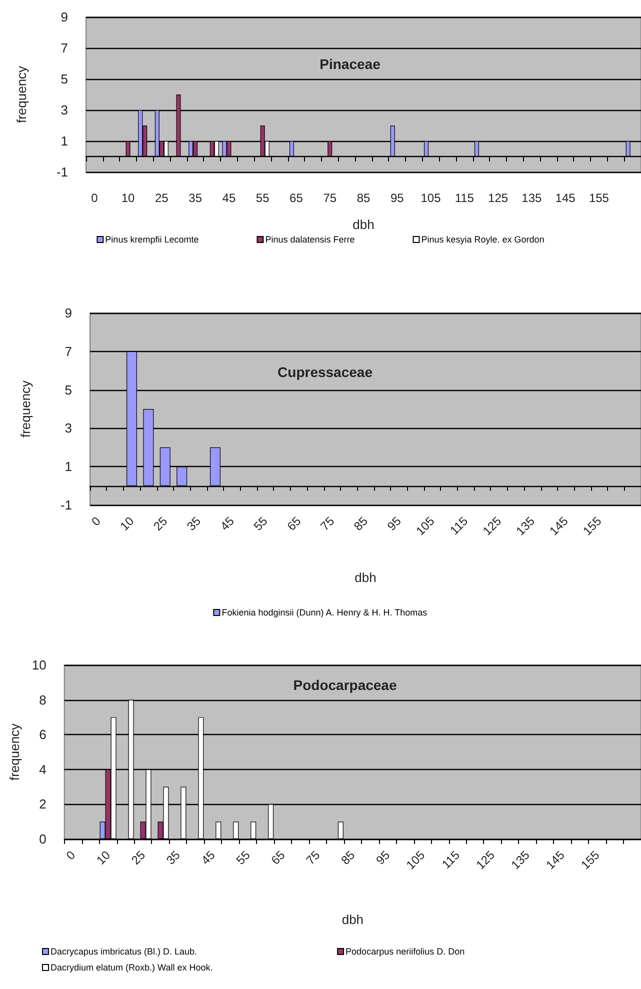 This screenshot has height=989, width=641. Describe the element at coordinates (482, 239) in the screenshot. I see `legend-label: Pinus kesyia Royle. ex Gordon` at that location.